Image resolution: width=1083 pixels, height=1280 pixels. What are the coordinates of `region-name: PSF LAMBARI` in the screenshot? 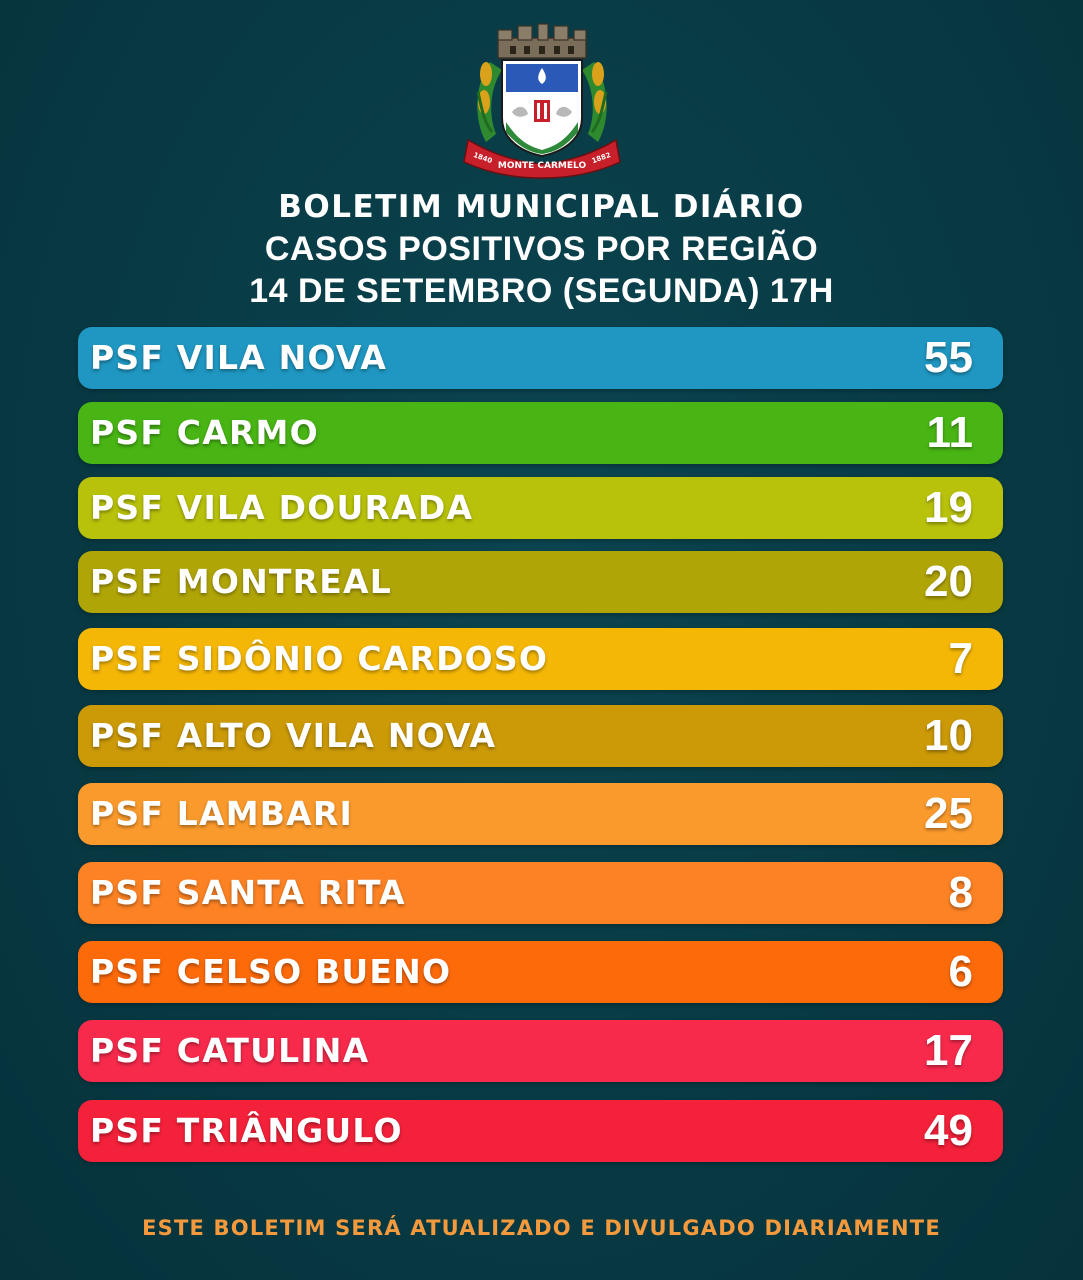 It's located at (221, 813).